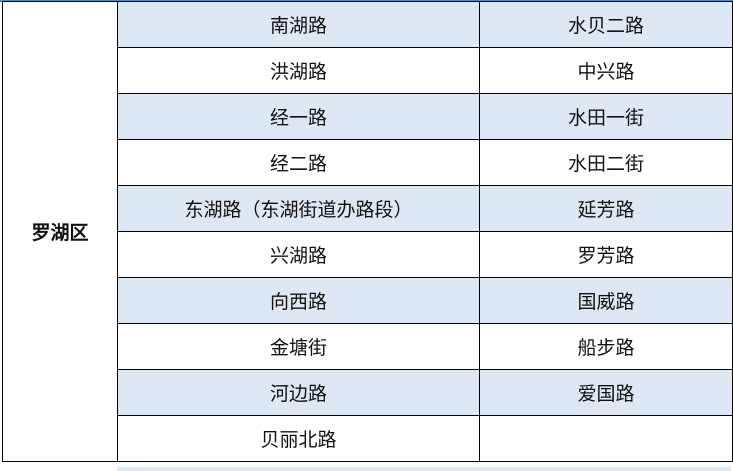 Image resolution: width=733 pixels, height=471 pixels. Describe the element at coordinates (298, 116) in the screenshot. I see `road-cell-left: 经一路` at that location.